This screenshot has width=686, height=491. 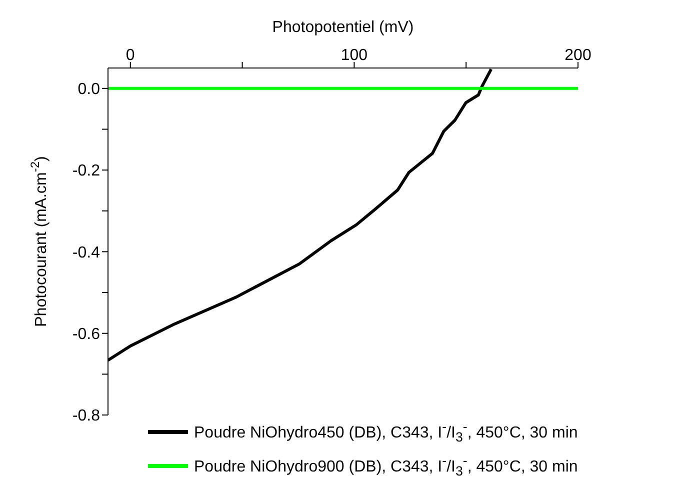 What do you see at coordinates (86, 253) in the screenshot?
I see `y-tick-label: -0.4` at bounding box center [86, 253].